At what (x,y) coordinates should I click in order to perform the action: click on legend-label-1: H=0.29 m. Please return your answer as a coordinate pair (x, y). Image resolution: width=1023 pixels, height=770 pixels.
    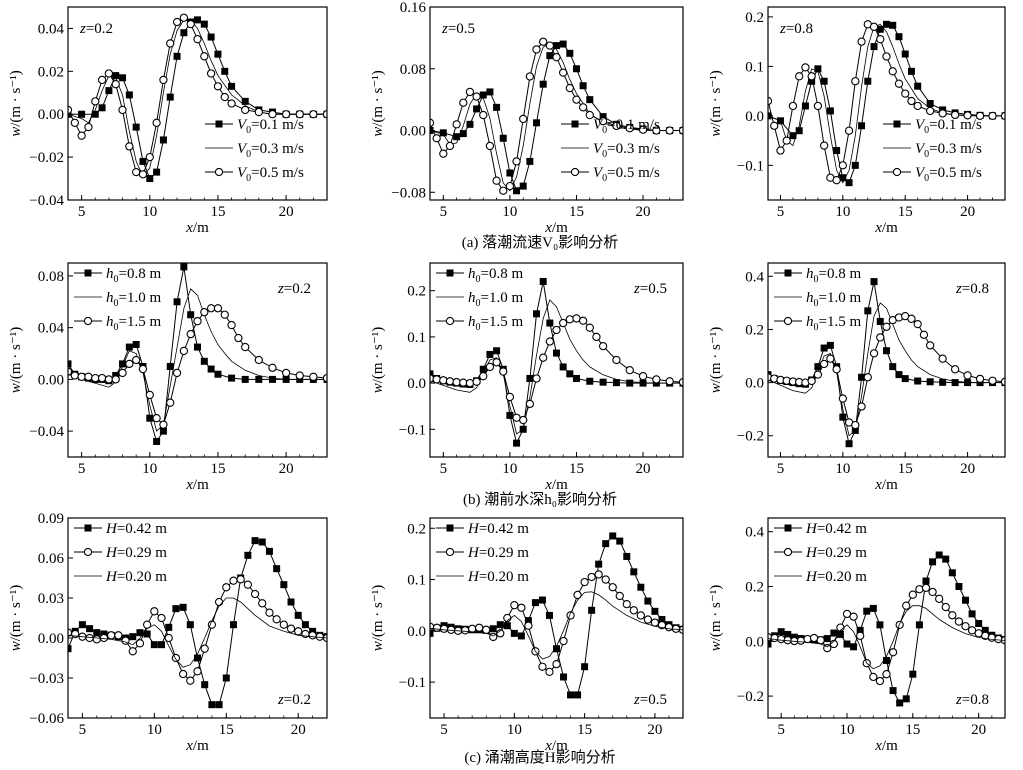
    Looking at the image, I should click on (136, 553).